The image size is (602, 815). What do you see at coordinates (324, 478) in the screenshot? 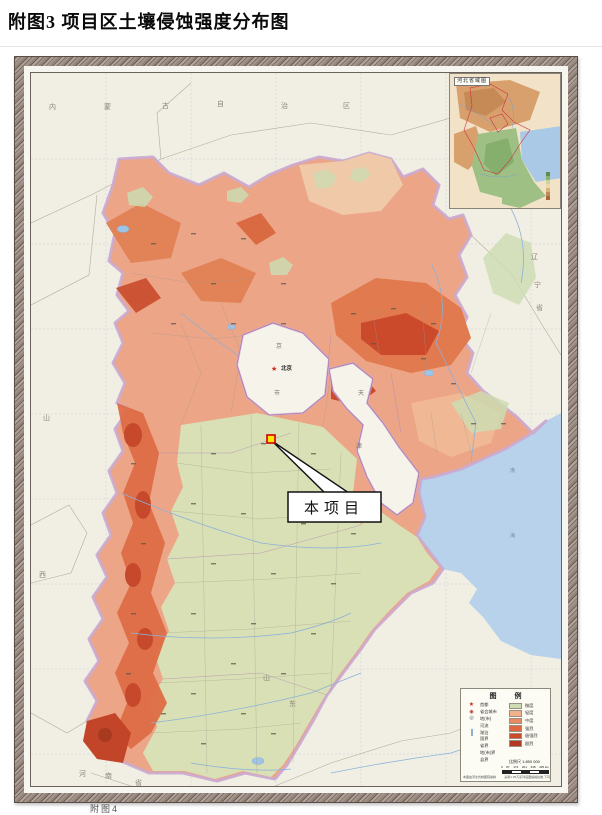
I see `project-callout: 本项目` at bounding box center [324, 478].